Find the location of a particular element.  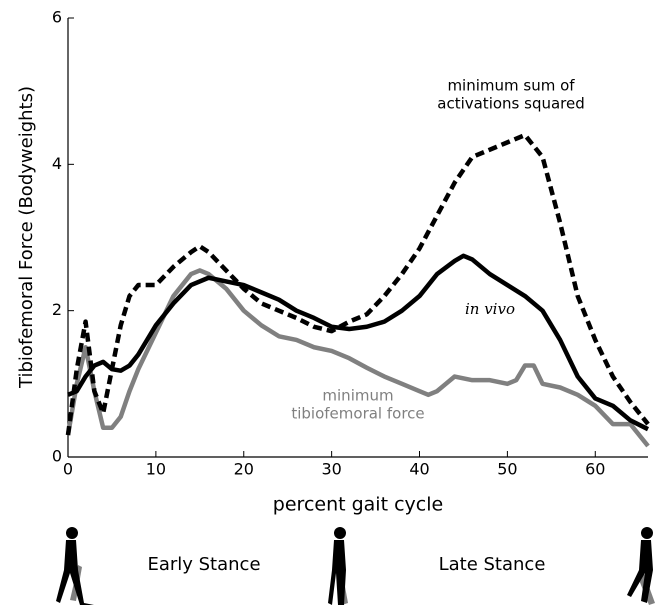

y-axis-label: Tibiofemoral Force (Bodyweights) is located at coordinates (26, 237).